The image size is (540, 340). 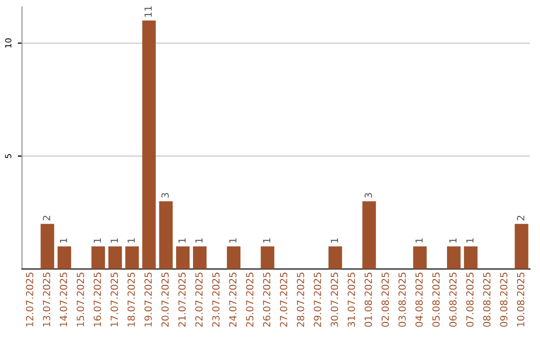 I want to click on x-tick-label: 23.07.2025, so click(x=216, y=299).